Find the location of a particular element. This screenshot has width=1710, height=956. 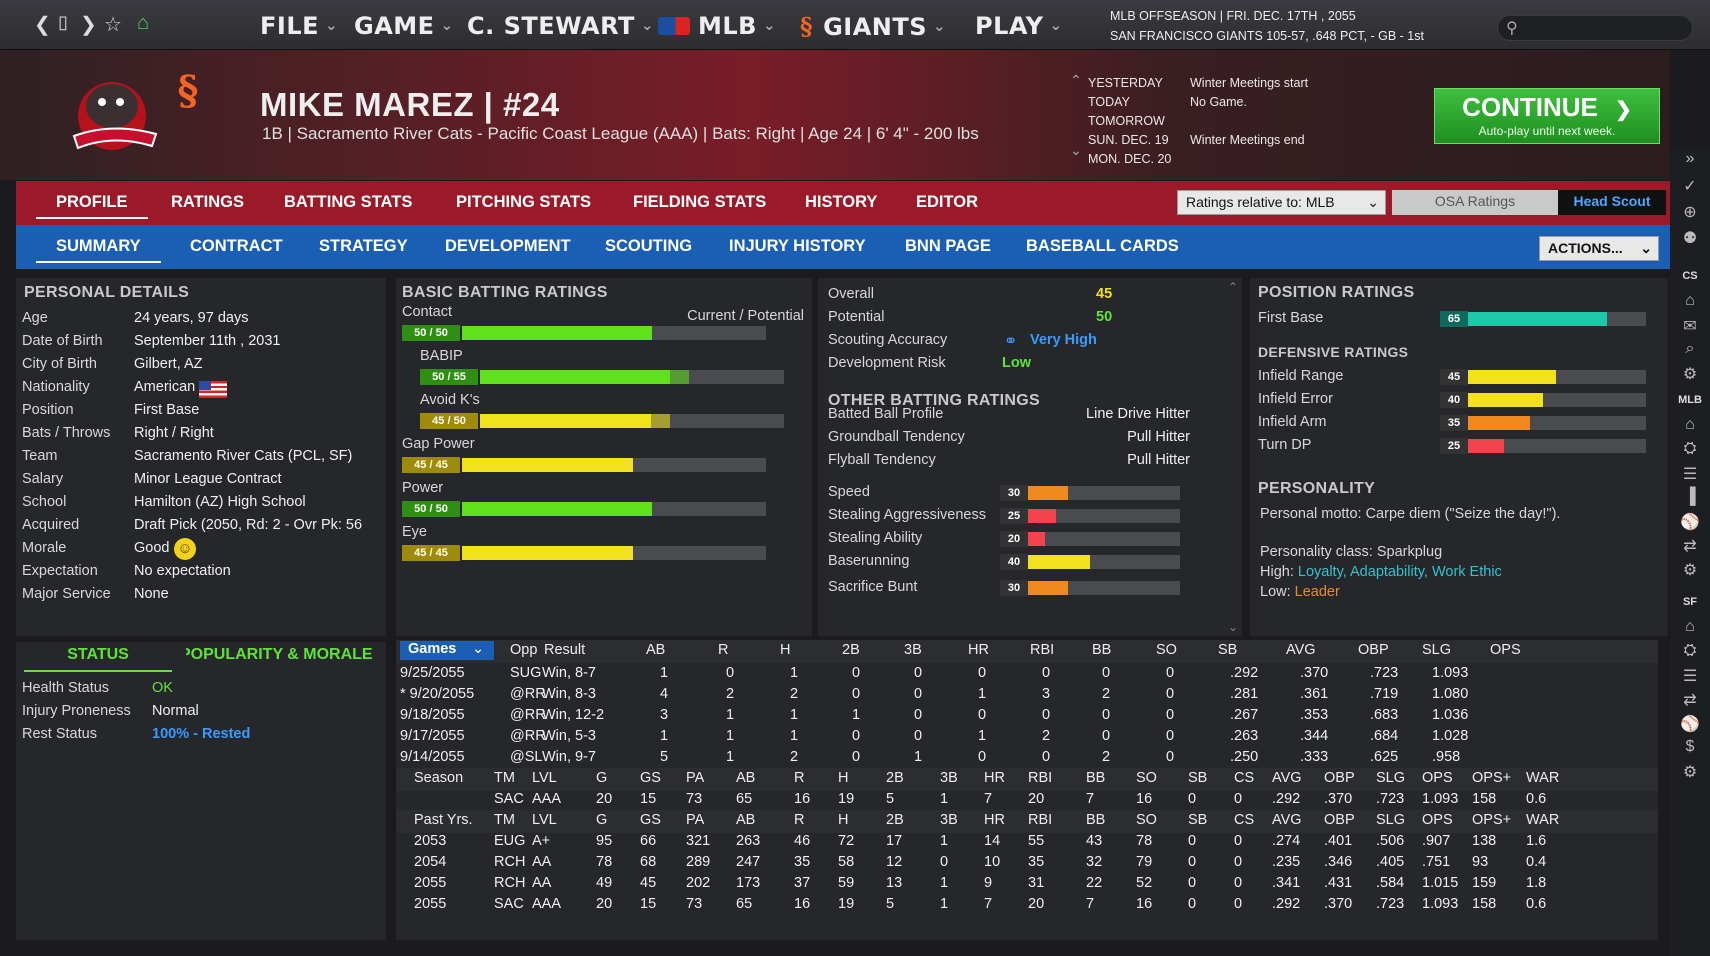

forward-icon: ❯ is located at coordinates (88, 25).